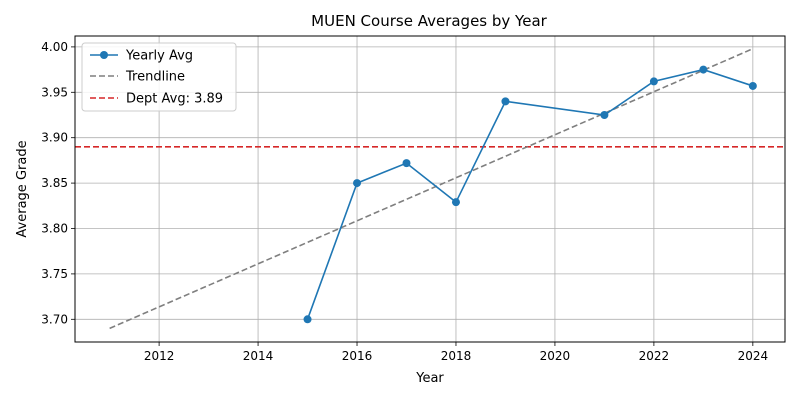  I want to click on y-tick-label: 3.70, so click(54, 319).